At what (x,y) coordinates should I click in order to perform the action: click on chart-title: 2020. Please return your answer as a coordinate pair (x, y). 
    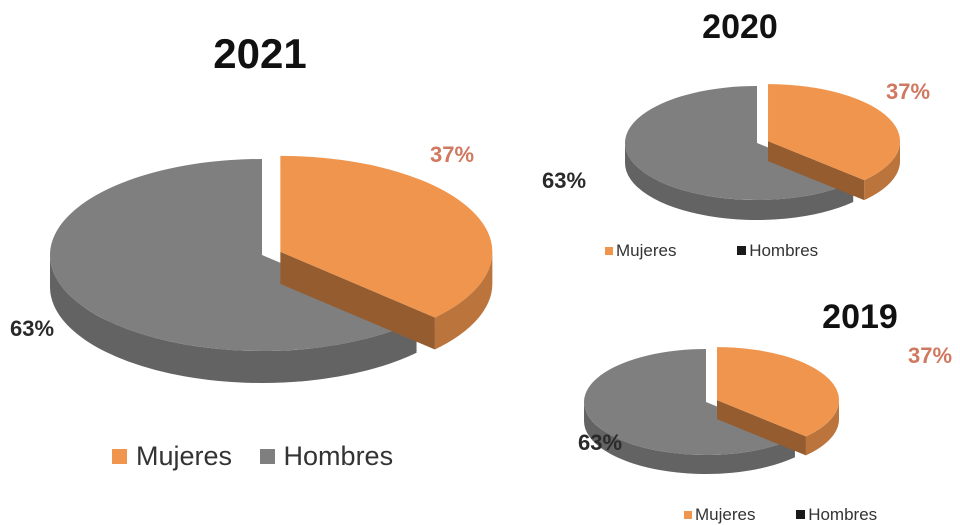
    Looking at the image, I should click on (740, 27).